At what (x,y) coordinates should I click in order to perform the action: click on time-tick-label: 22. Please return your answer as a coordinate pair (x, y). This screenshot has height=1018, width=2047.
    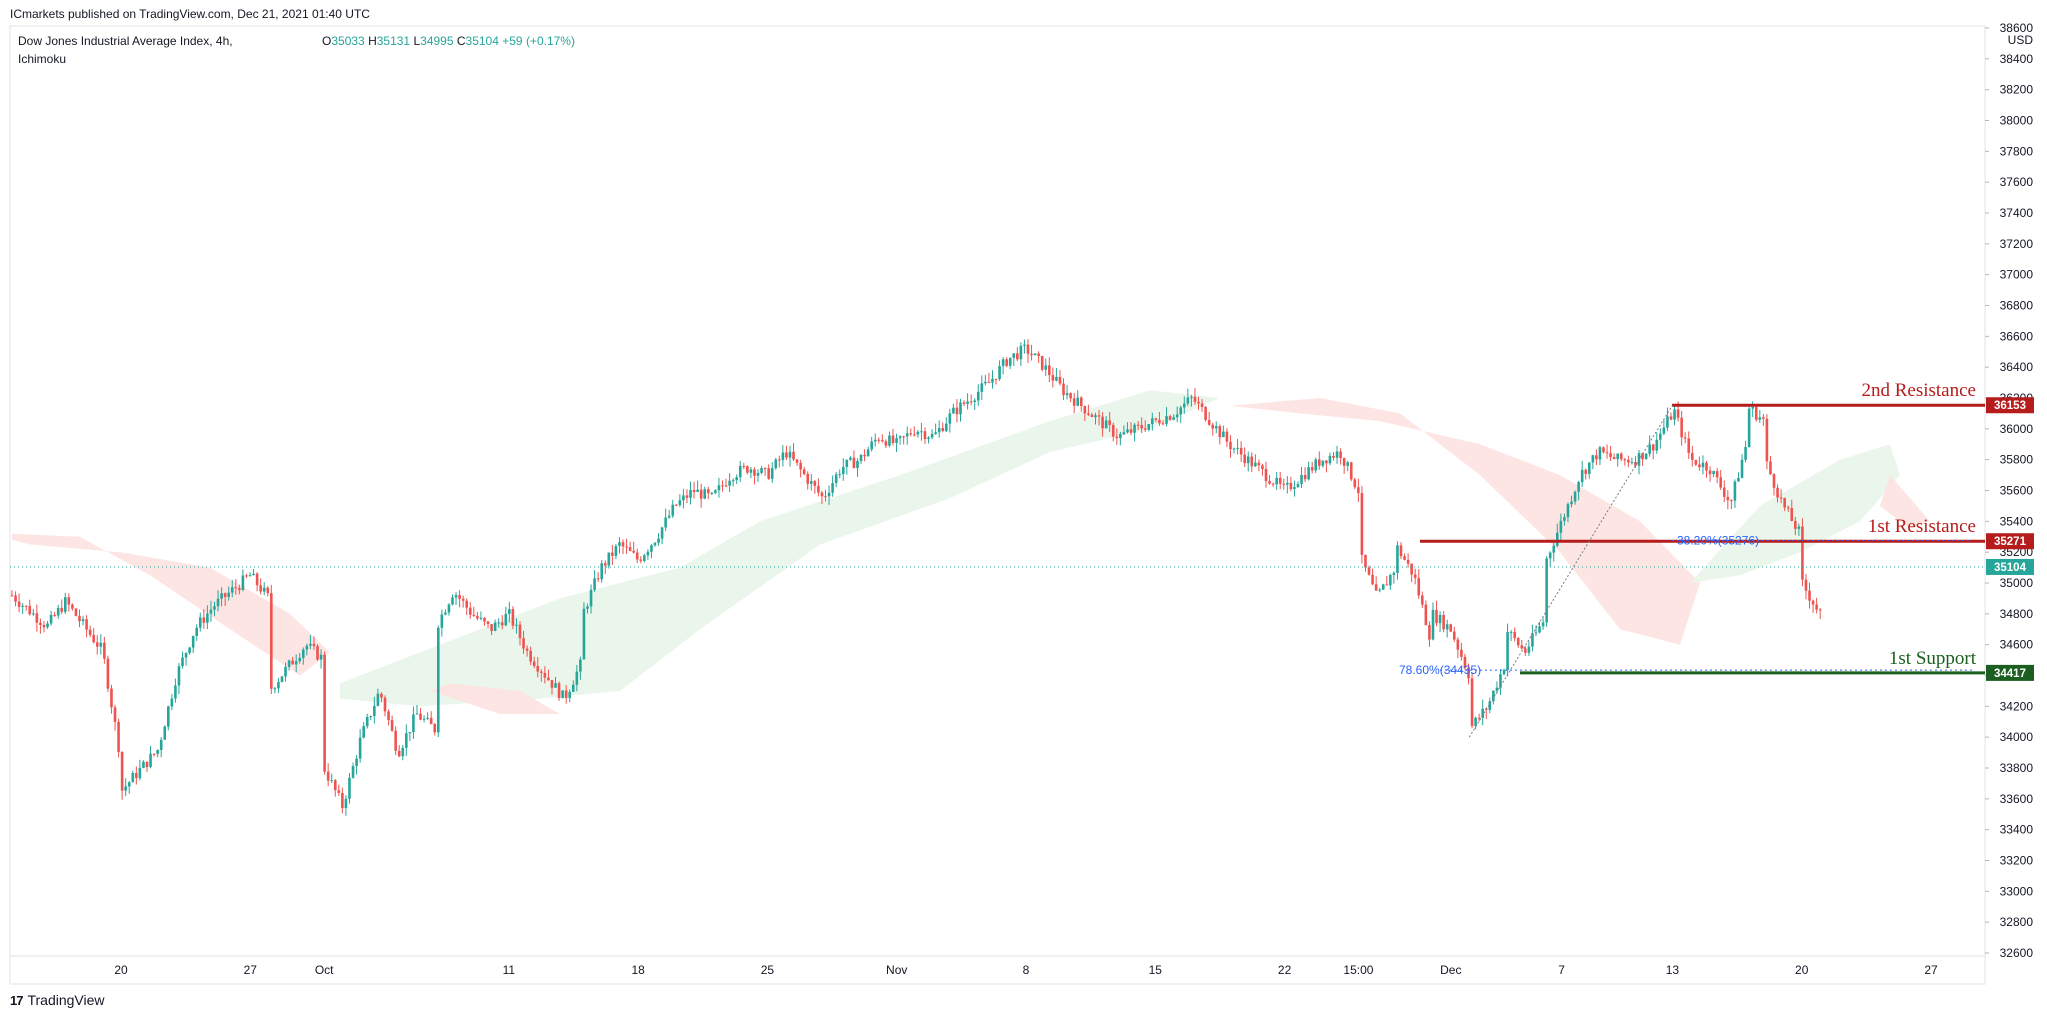
    Looking at the image, I should click on (1285, 970).